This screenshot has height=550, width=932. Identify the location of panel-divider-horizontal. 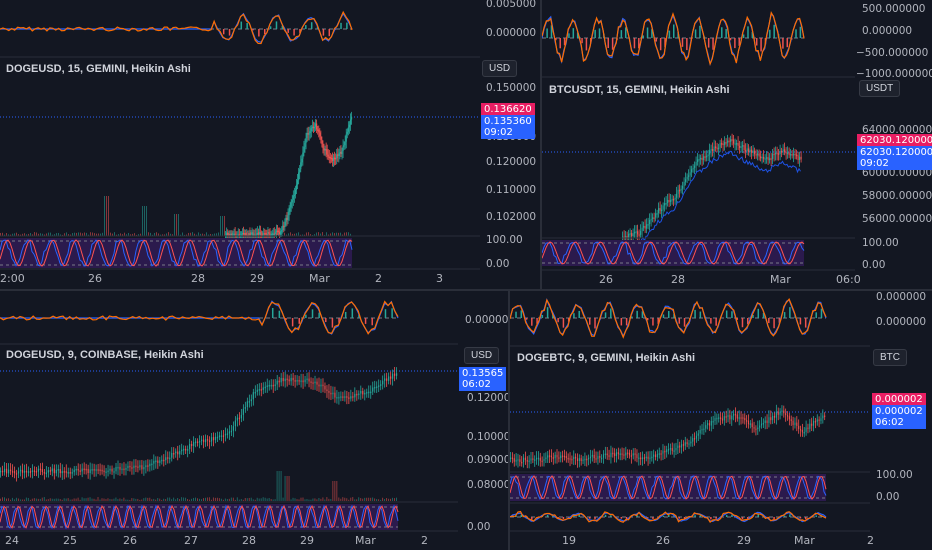
(466, 290).